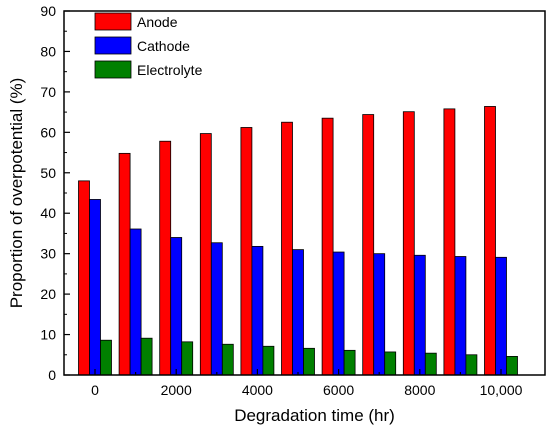  Describe the element at coordinates (52, 375) in the screenshot. I see `y-tick-label-0: 0` at that location.